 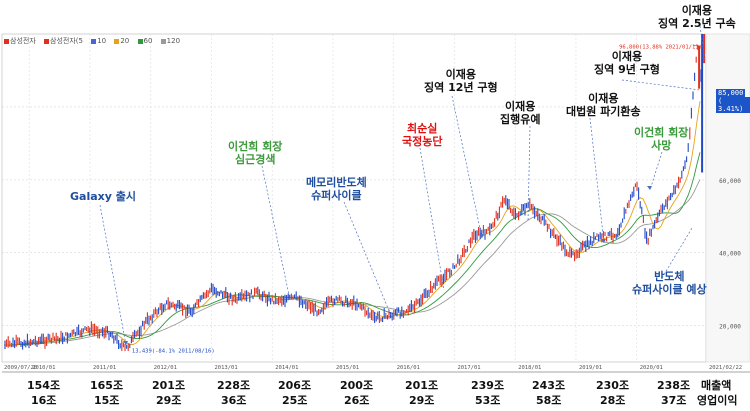 I want to click on annotation-leekunhee-heart: 이건희 회장 심근경색, so click(x=255, y=153).